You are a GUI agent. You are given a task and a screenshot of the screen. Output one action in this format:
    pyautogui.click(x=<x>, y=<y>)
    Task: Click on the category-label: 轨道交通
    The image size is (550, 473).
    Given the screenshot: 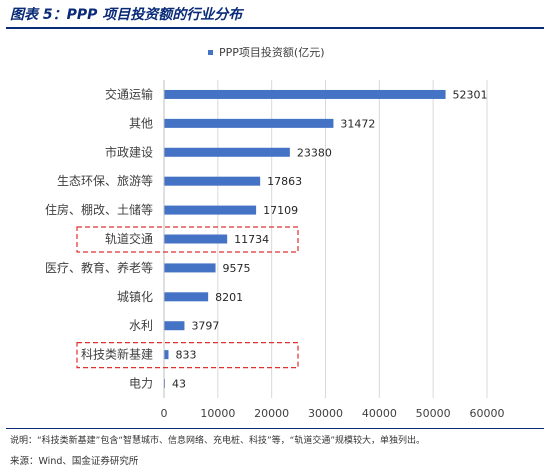 What is the action you would take?
    pyautogui.click(x=129, y=238)
    